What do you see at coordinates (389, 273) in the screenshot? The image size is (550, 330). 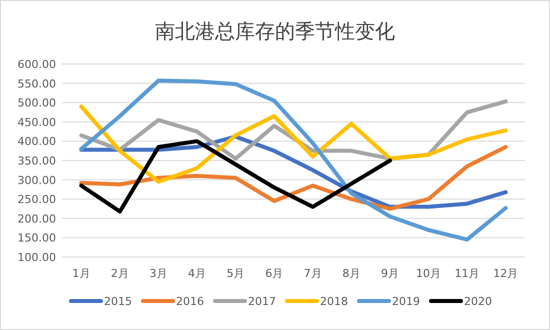 I see `x-tick-label: 9月` at bounding box center [389, 273].